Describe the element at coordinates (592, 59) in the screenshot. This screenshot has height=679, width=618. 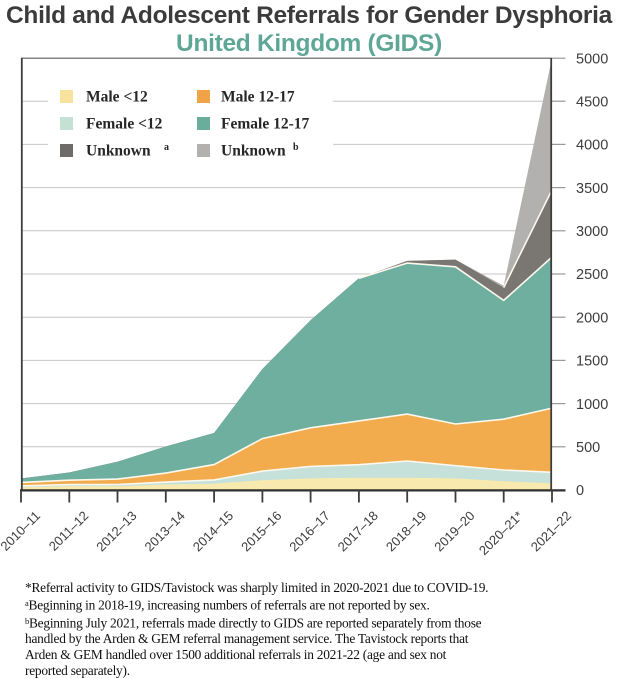
I see `svg-text: 5000` at that location.